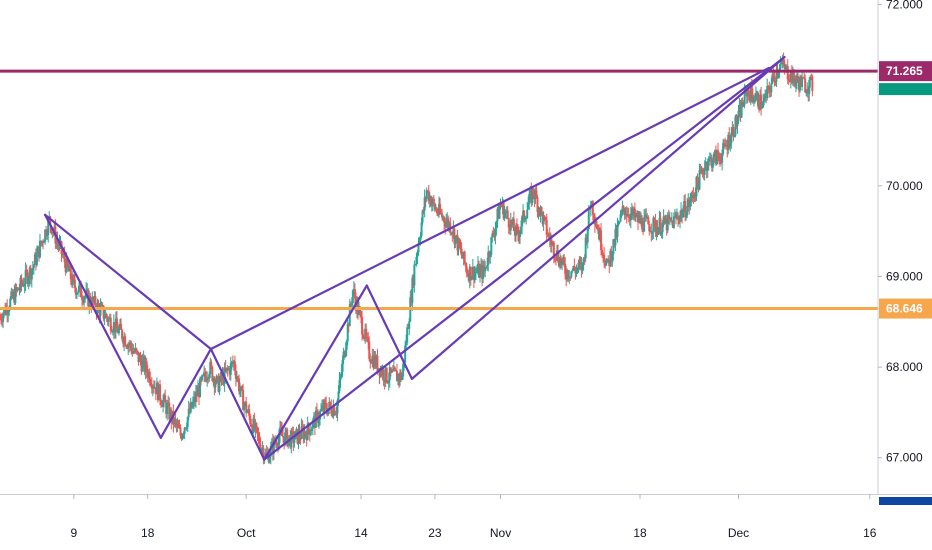 The image size is (932, 550). I want to click on price-tick-label: 67.000, so click(904, 458).